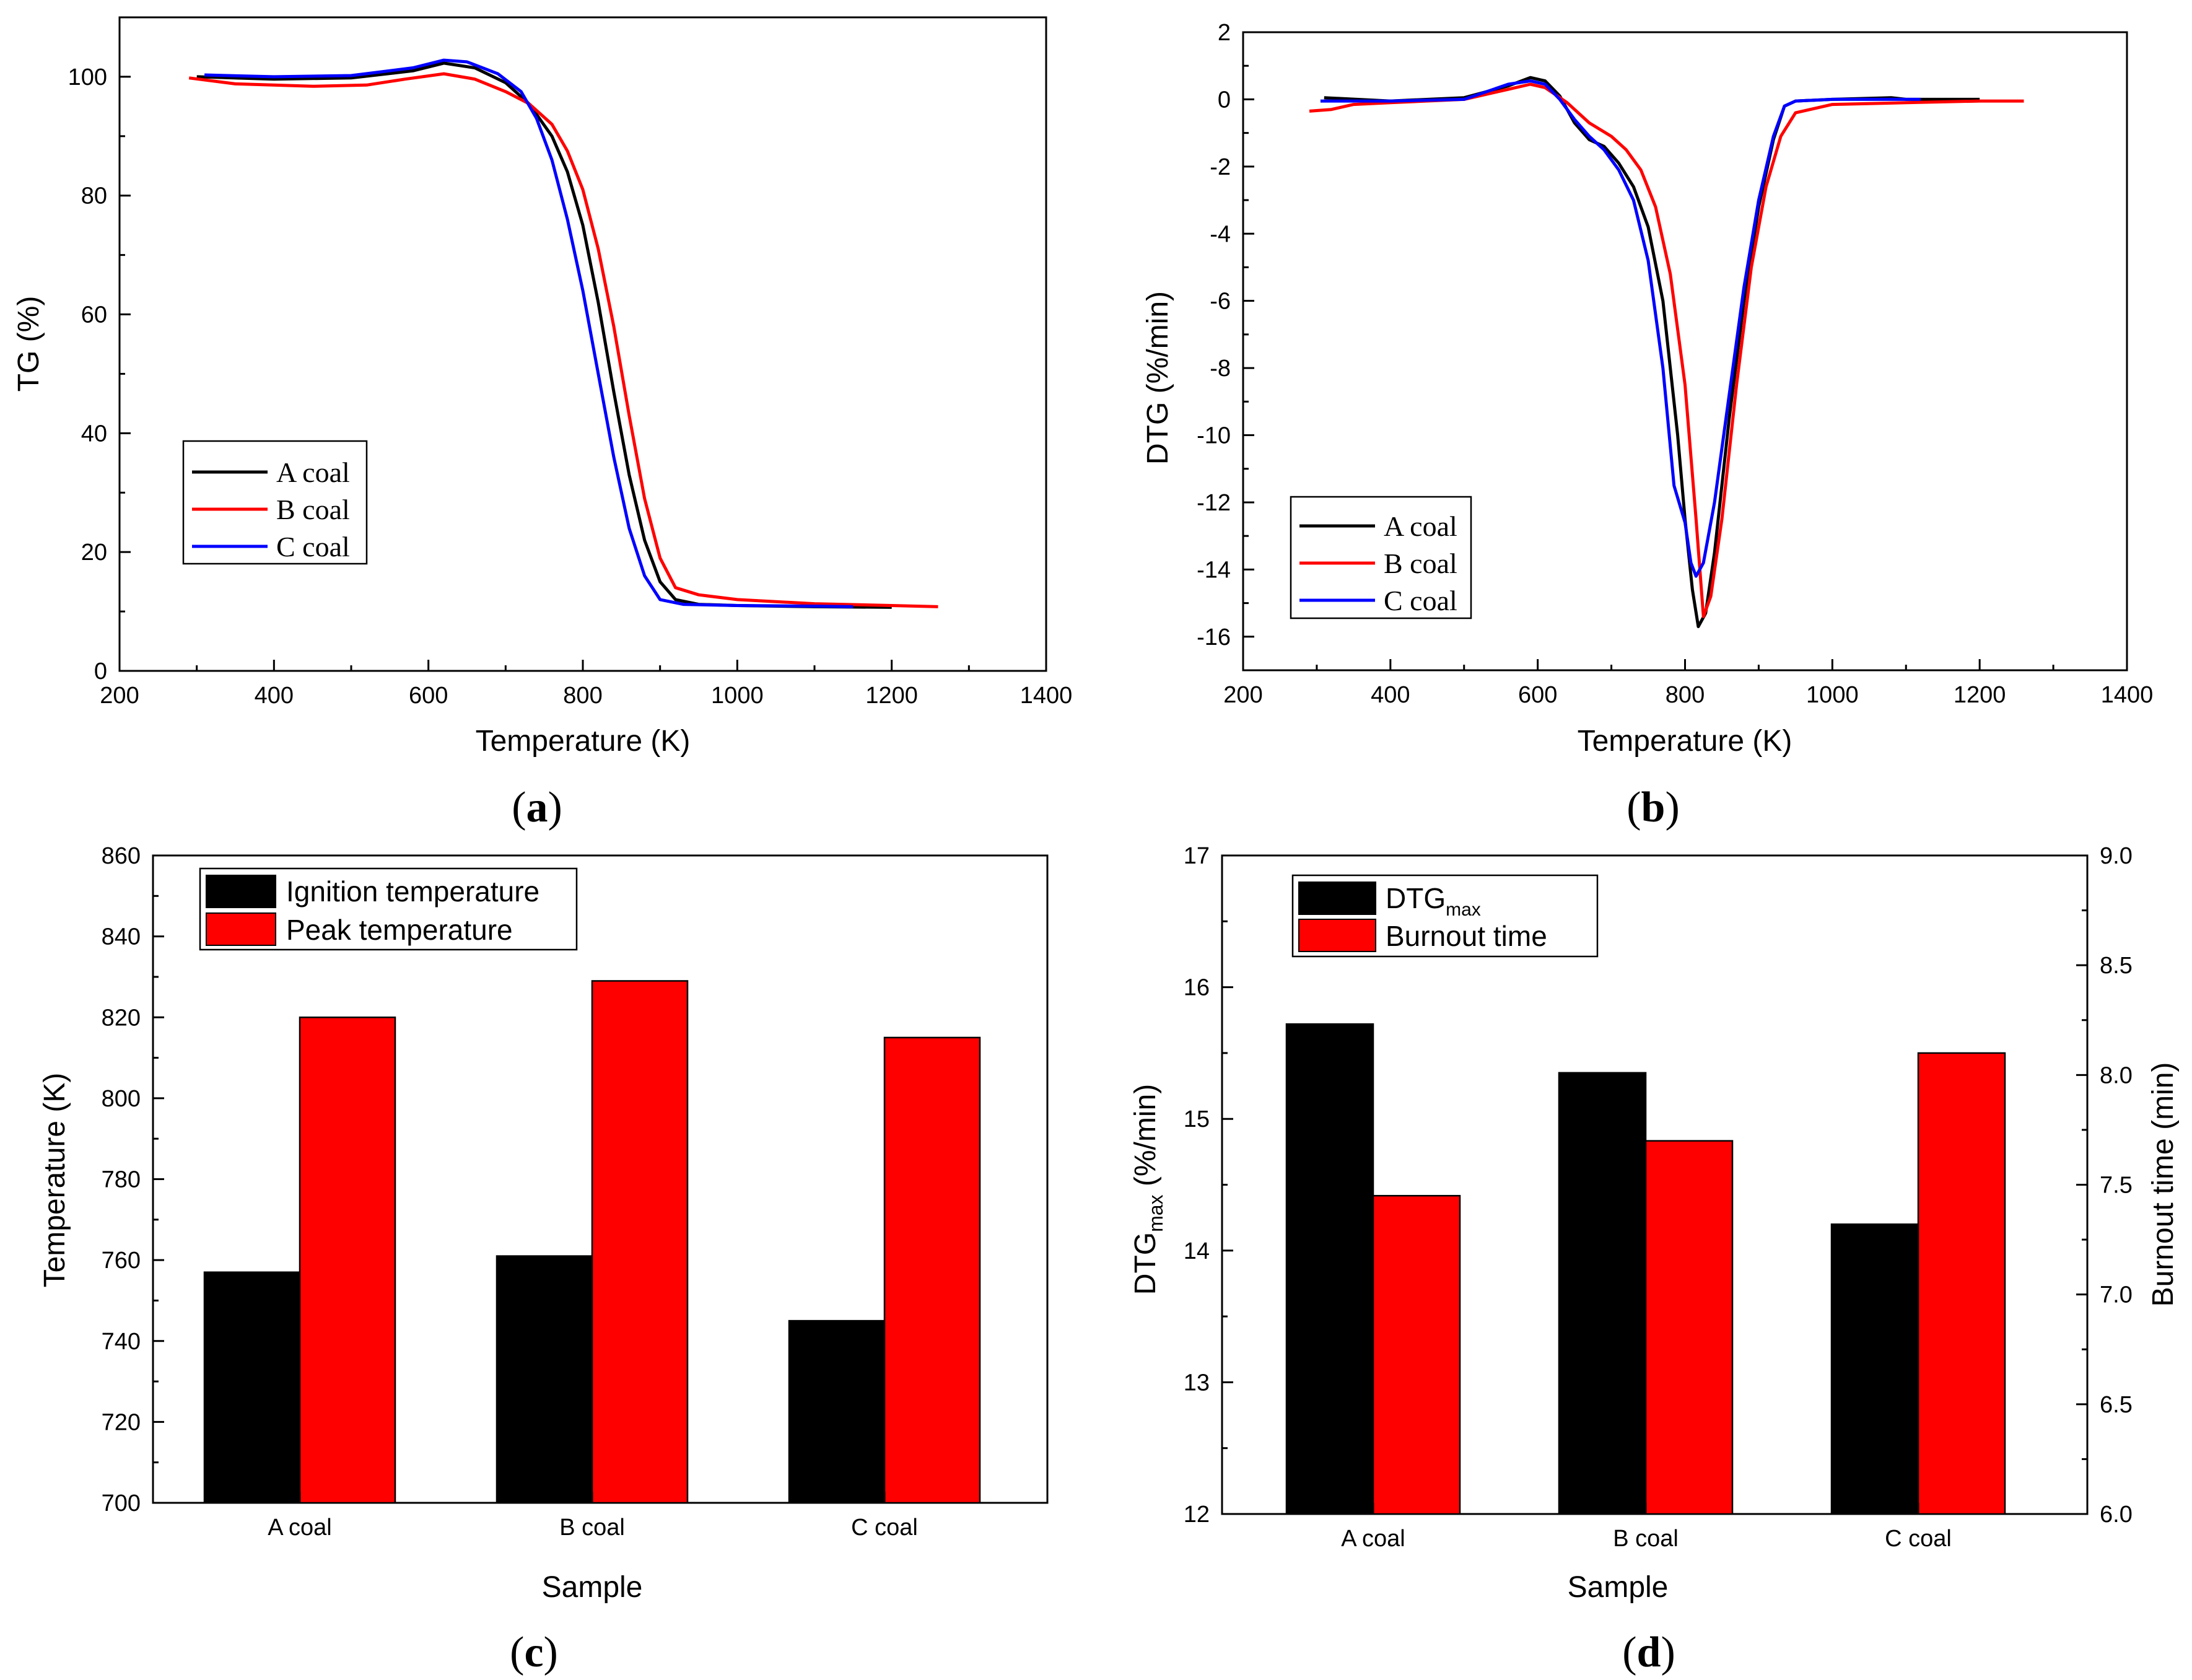 This screenshot has height=1680, width=2192. What do you see at coordinates (2116, 1075) in the screenshot?
I see `right-y-tick-label: 8.0` at bounding box center [2116, 1075].